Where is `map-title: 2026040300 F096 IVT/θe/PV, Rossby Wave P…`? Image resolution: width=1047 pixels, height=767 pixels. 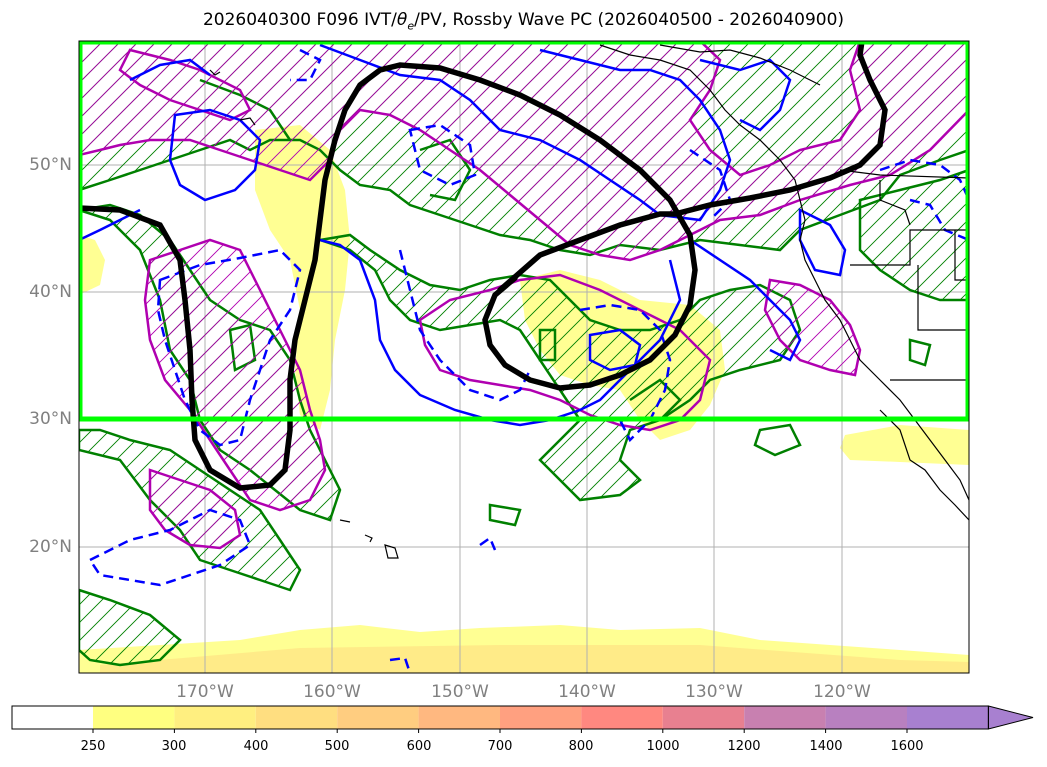 map-title: 2026040300 F096 IVT/θe/PV, Rossby Wave P… is located at coordinates (523, 21).